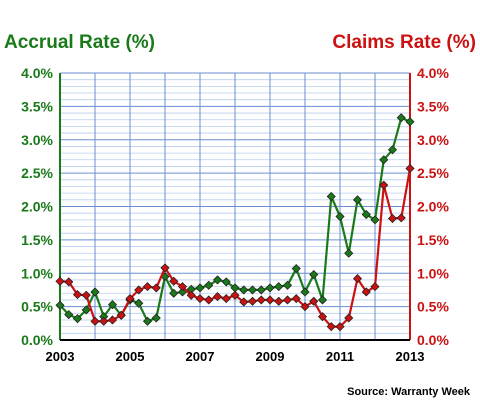  Describe the element at coordinates (79, 42) in the screenshot. I see `left-axis-title: Accrual Rate (%)` at that location.